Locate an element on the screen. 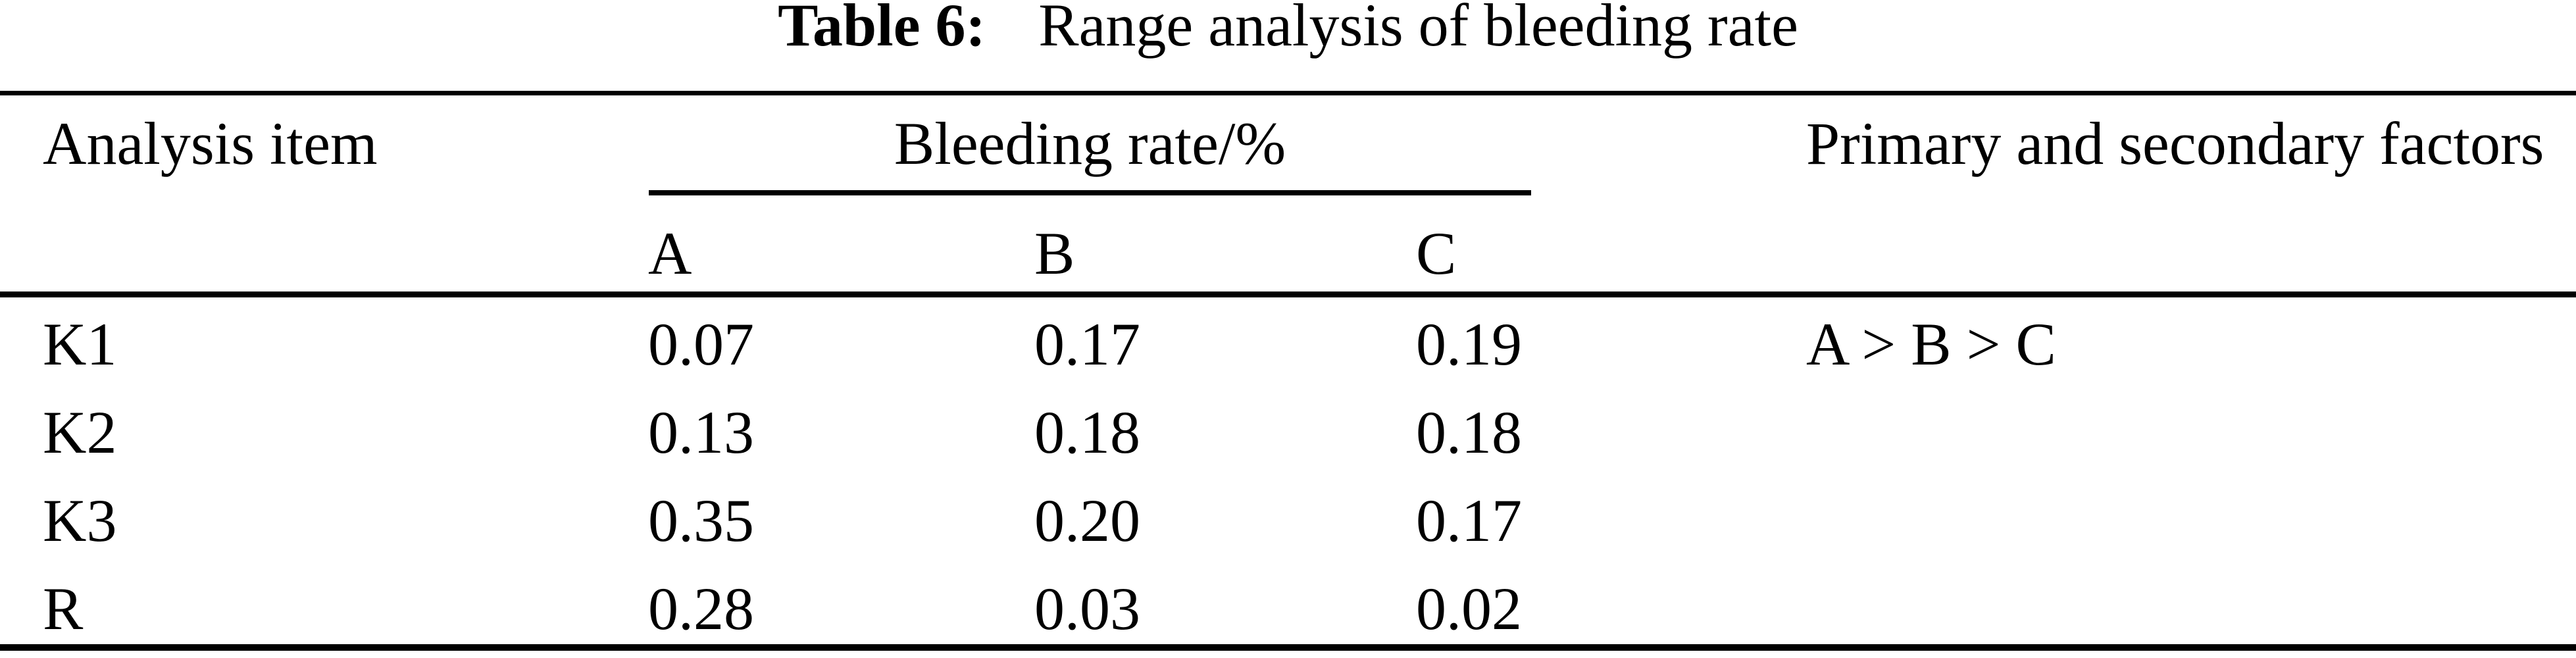 The width and height of the screenshot is (2576, 658). value-a: 0.28 is located at coordinates (701, 609).